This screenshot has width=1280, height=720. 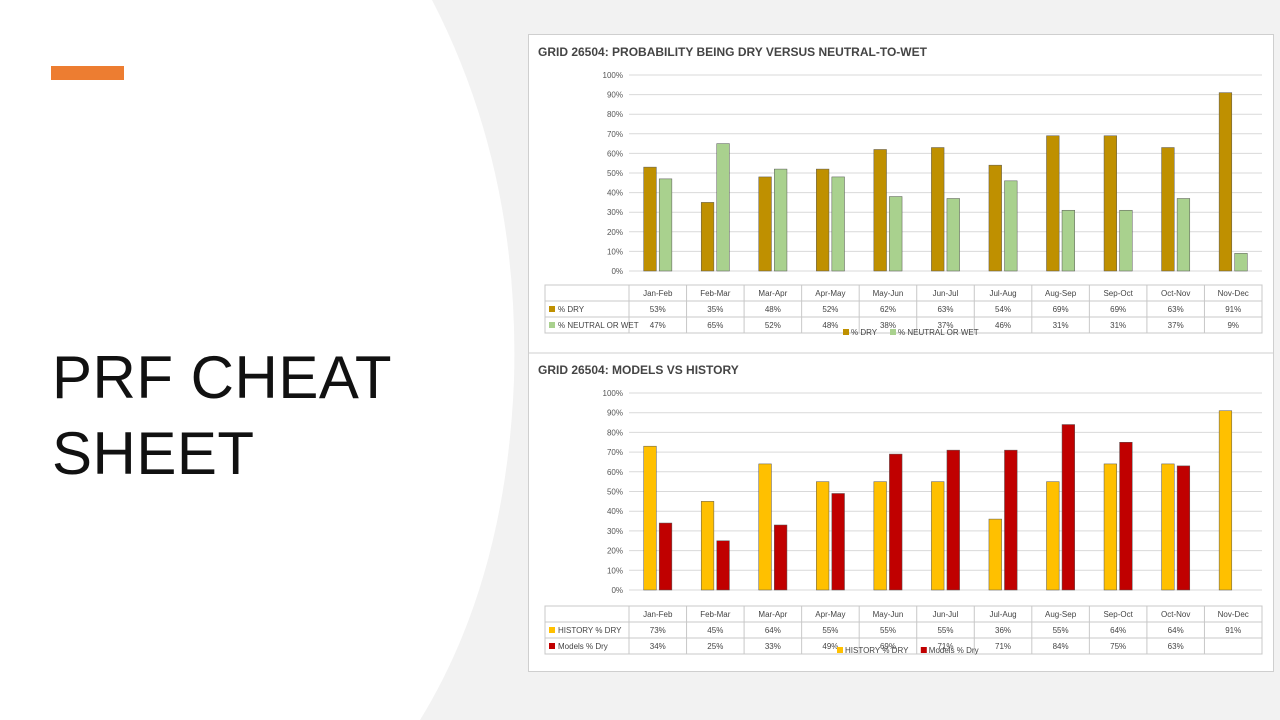 I want to click on chart-1-data-label: 25%, so click(x=715, y=646).